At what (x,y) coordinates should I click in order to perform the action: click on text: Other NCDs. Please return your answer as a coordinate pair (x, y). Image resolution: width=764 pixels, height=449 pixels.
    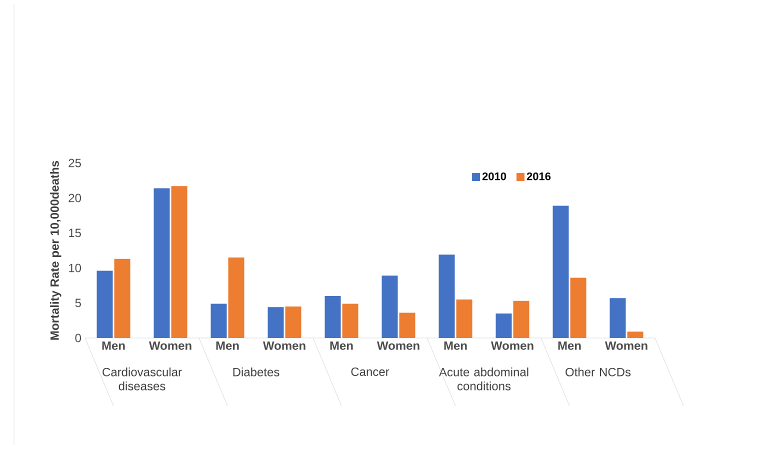
    Looking at the image, I should click on (598, 372).